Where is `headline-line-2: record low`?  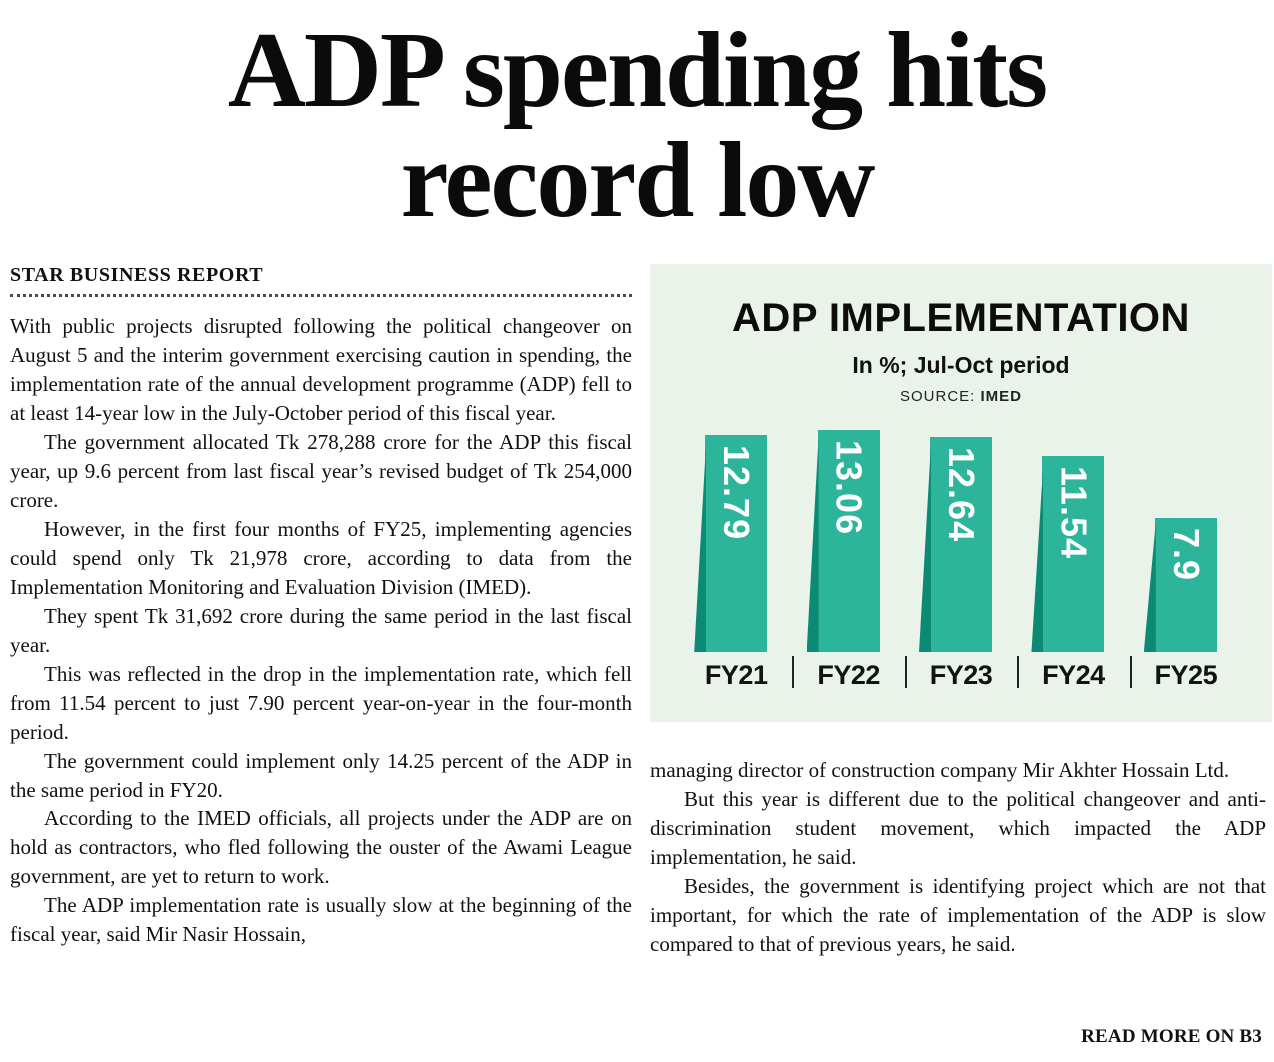 headline-line-2: record low is located at coordinates (638, 181).